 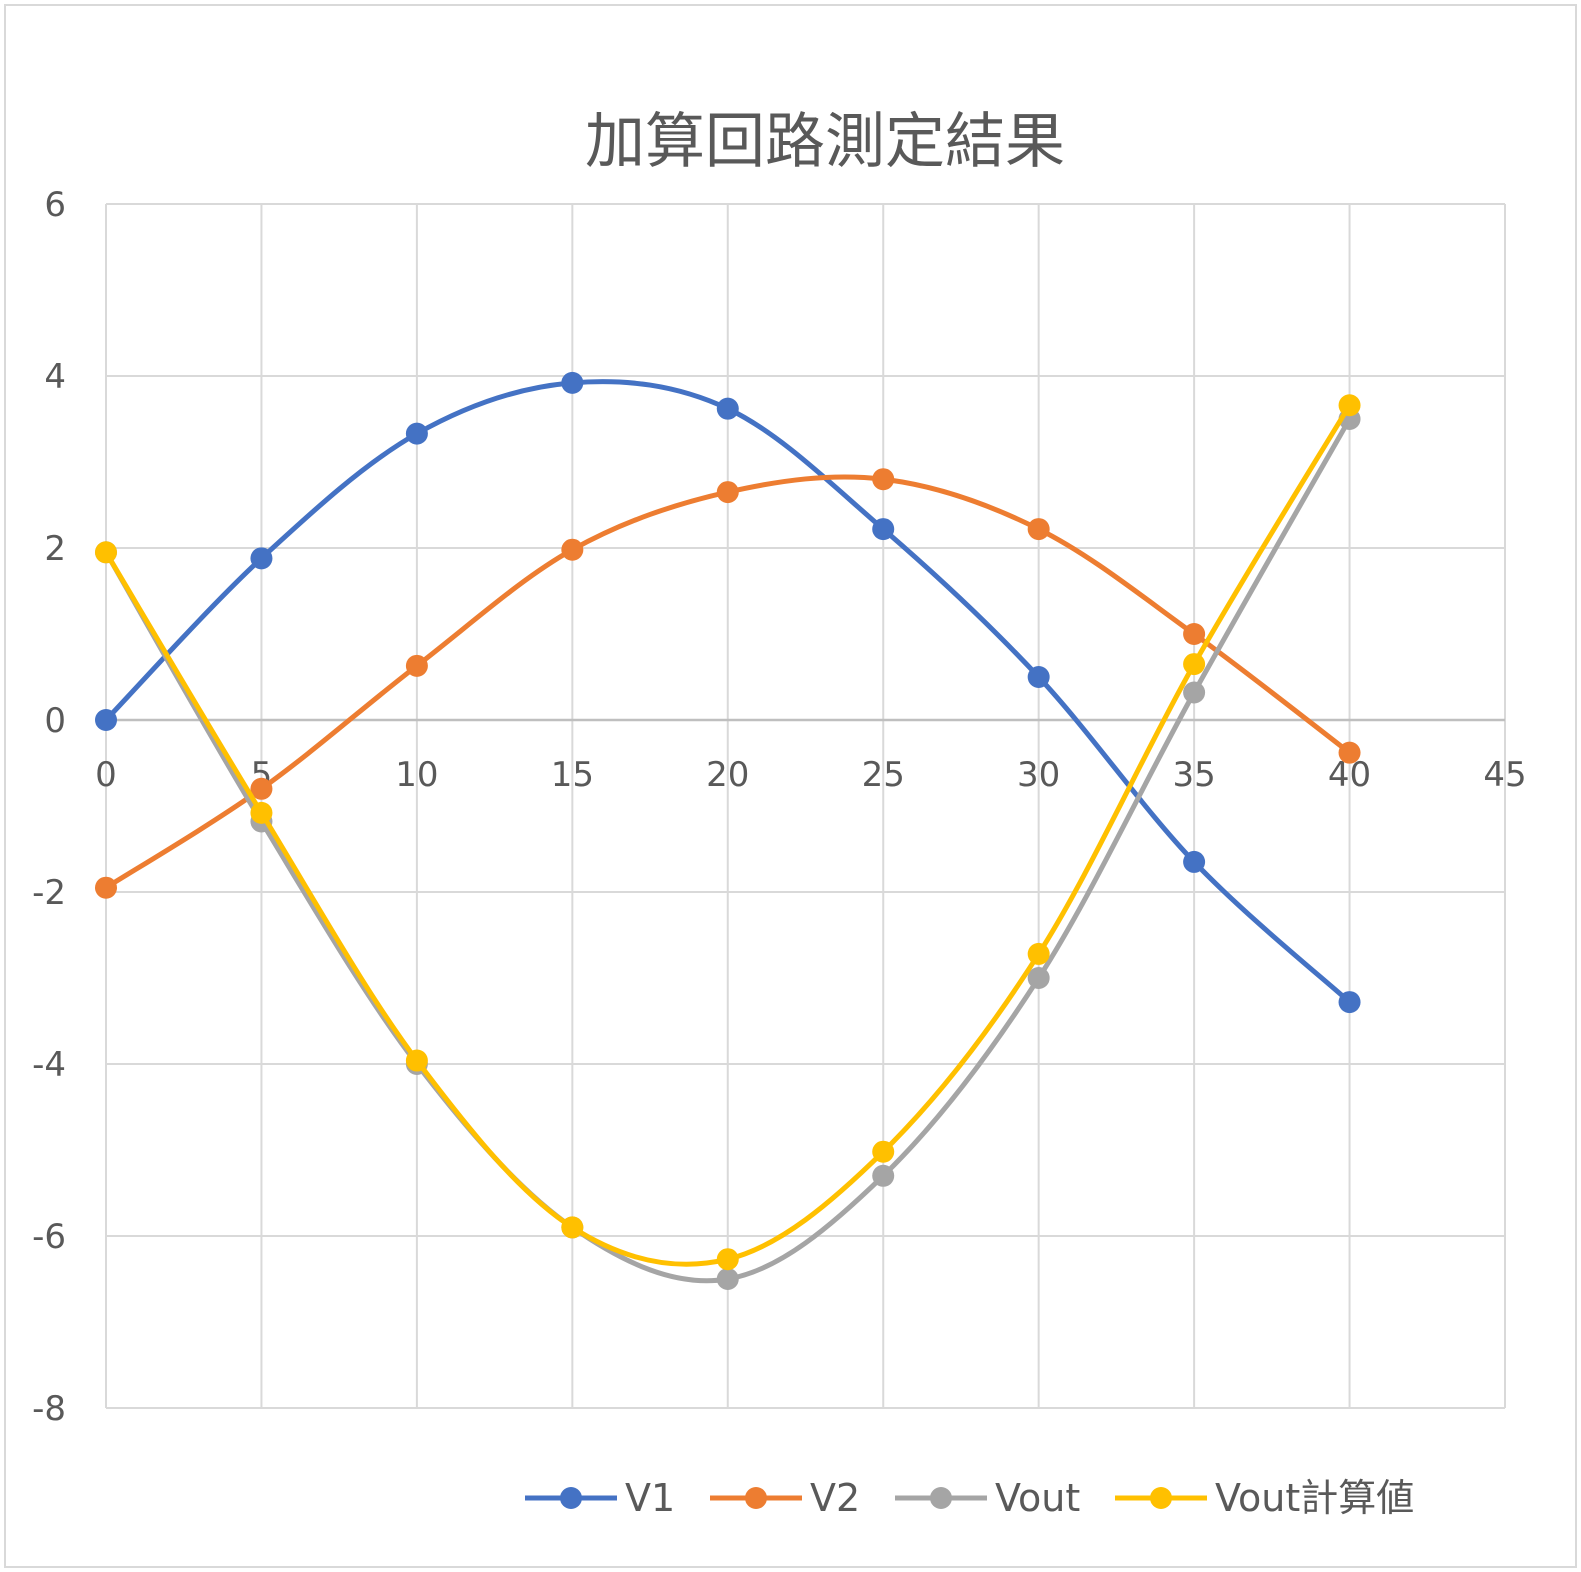 What do you see at coordinates (572, 775) in the screenshot?
I see `x-tick-label: 15` at bounding box center [572, 775].